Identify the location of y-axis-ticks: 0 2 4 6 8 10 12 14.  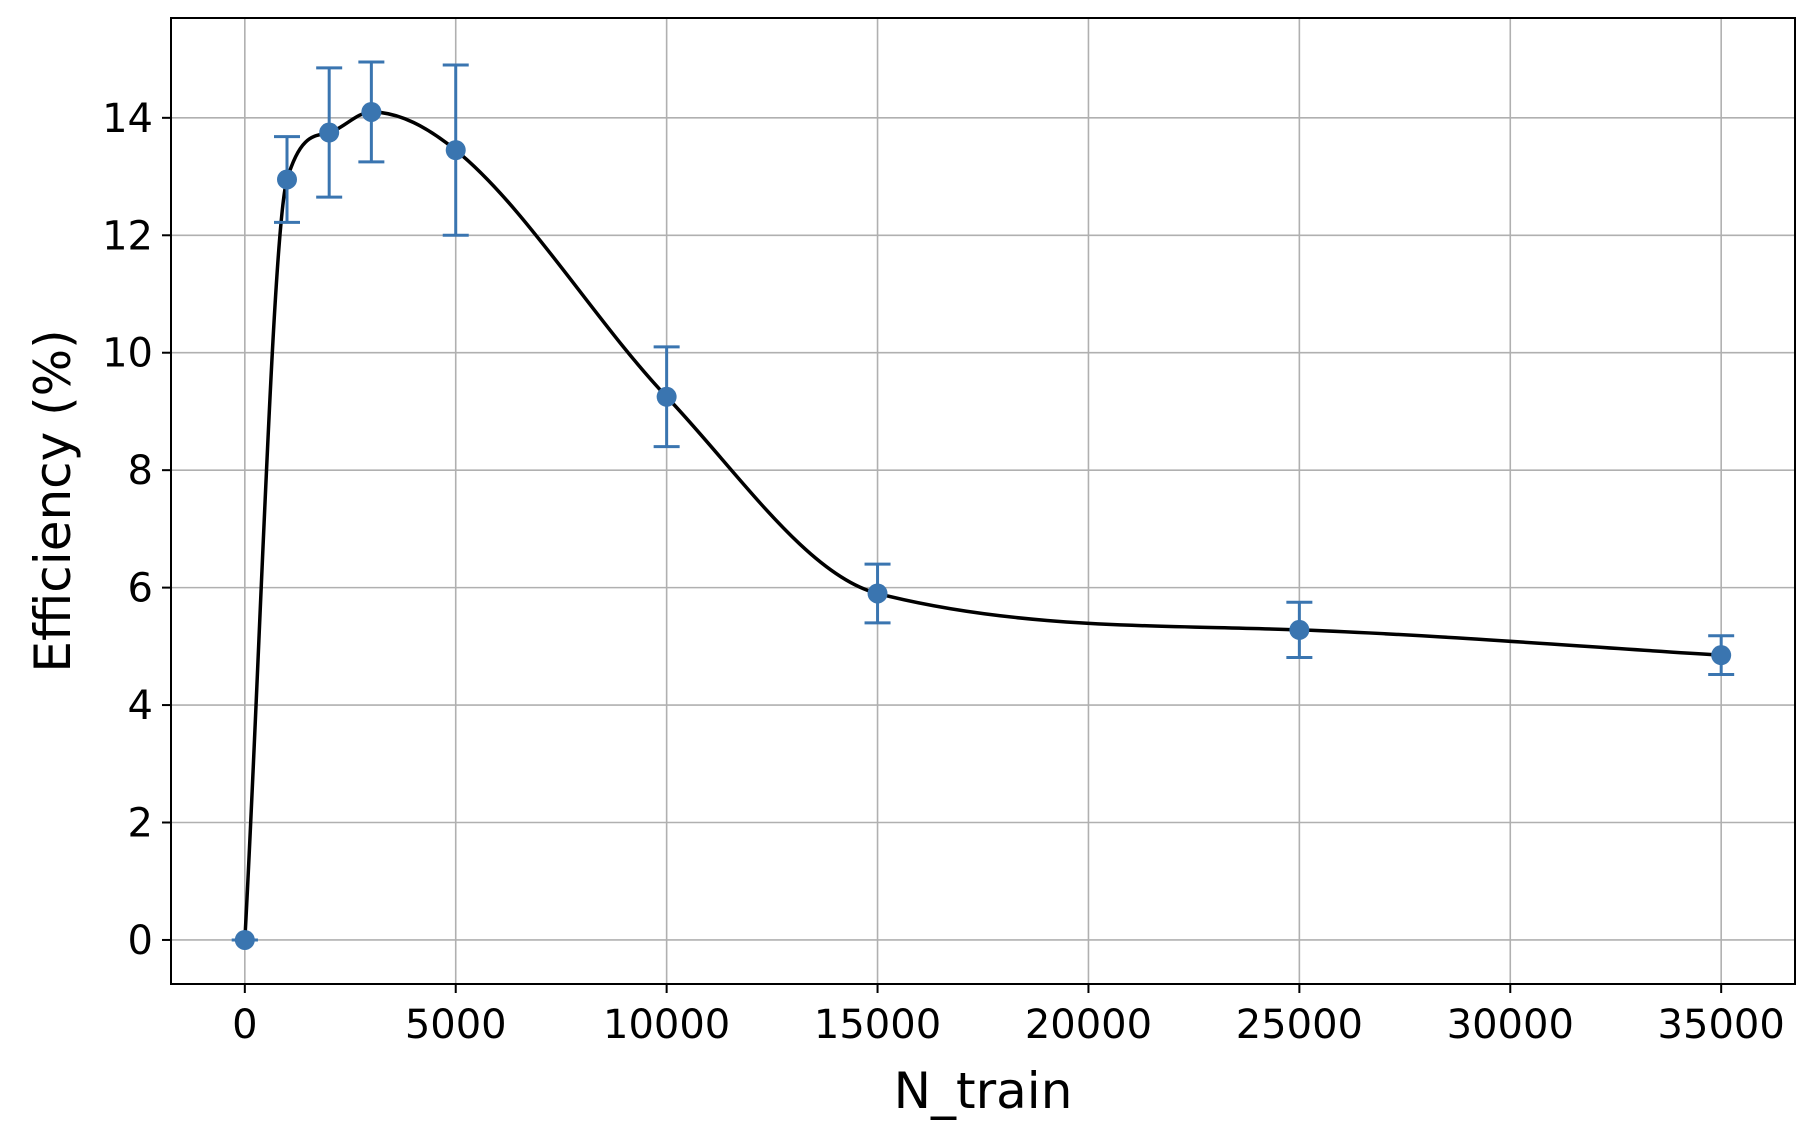
(136, 530).